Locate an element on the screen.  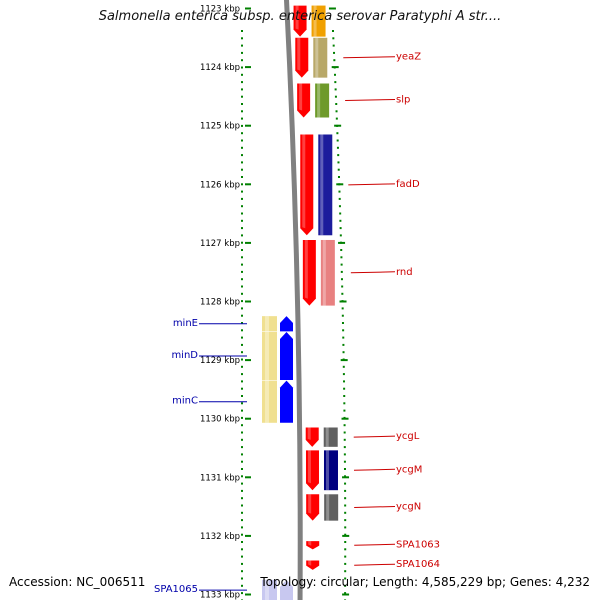
genome-backbone is located at coordinates (293, 300).